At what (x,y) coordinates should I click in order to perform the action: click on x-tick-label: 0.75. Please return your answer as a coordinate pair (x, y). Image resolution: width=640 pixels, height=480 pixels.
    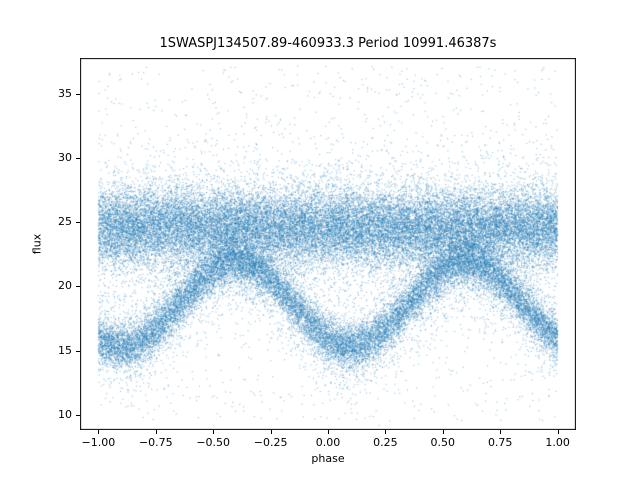
    Looking at the image, I should click on (500, 442).